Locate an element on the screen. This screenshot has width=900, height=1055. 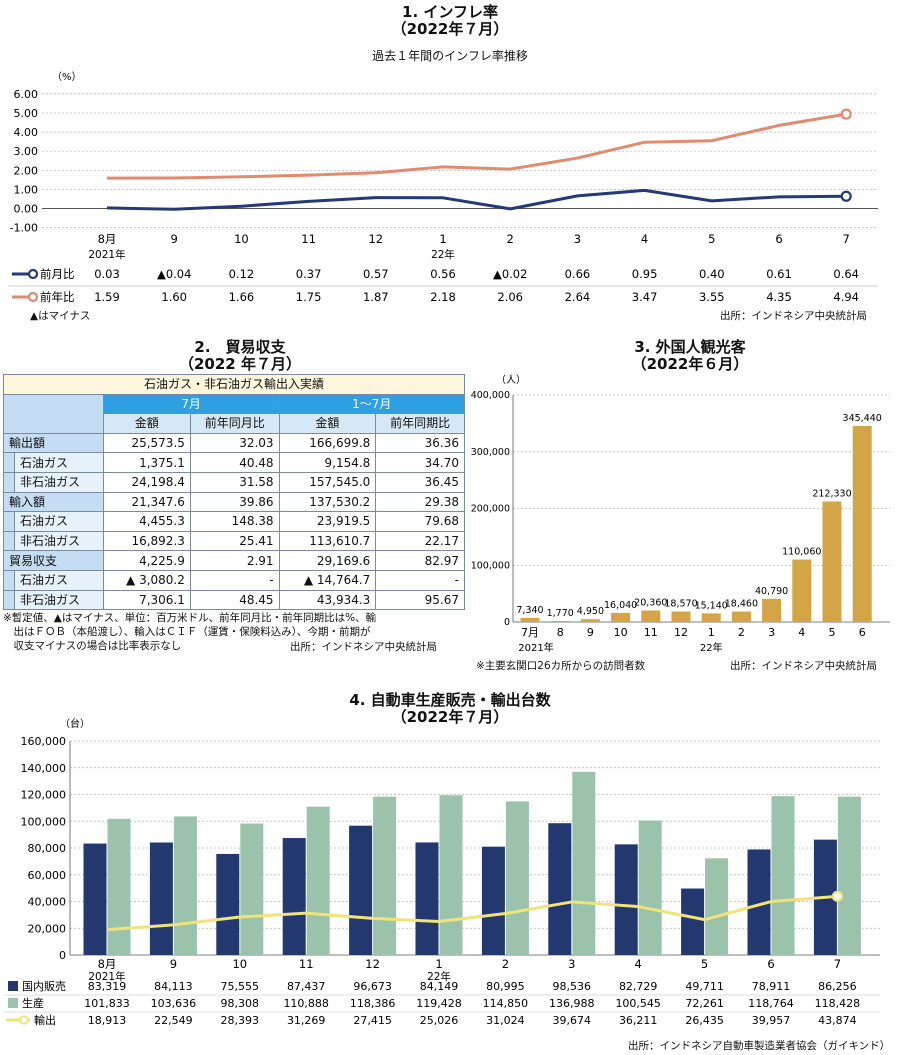
tourists-y-tick: 400,000 is located at coordinates (490, 395).